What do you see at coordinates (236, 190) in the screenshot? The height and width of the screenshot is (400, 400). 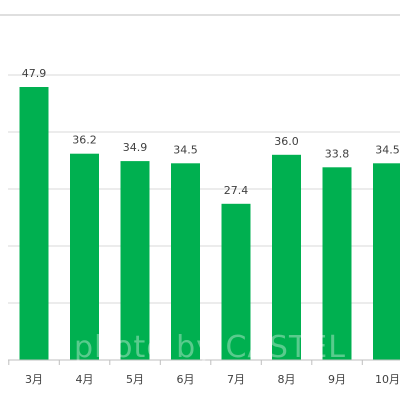 I see `bar-value-label: 27.4` at bounding box center [236, 190].